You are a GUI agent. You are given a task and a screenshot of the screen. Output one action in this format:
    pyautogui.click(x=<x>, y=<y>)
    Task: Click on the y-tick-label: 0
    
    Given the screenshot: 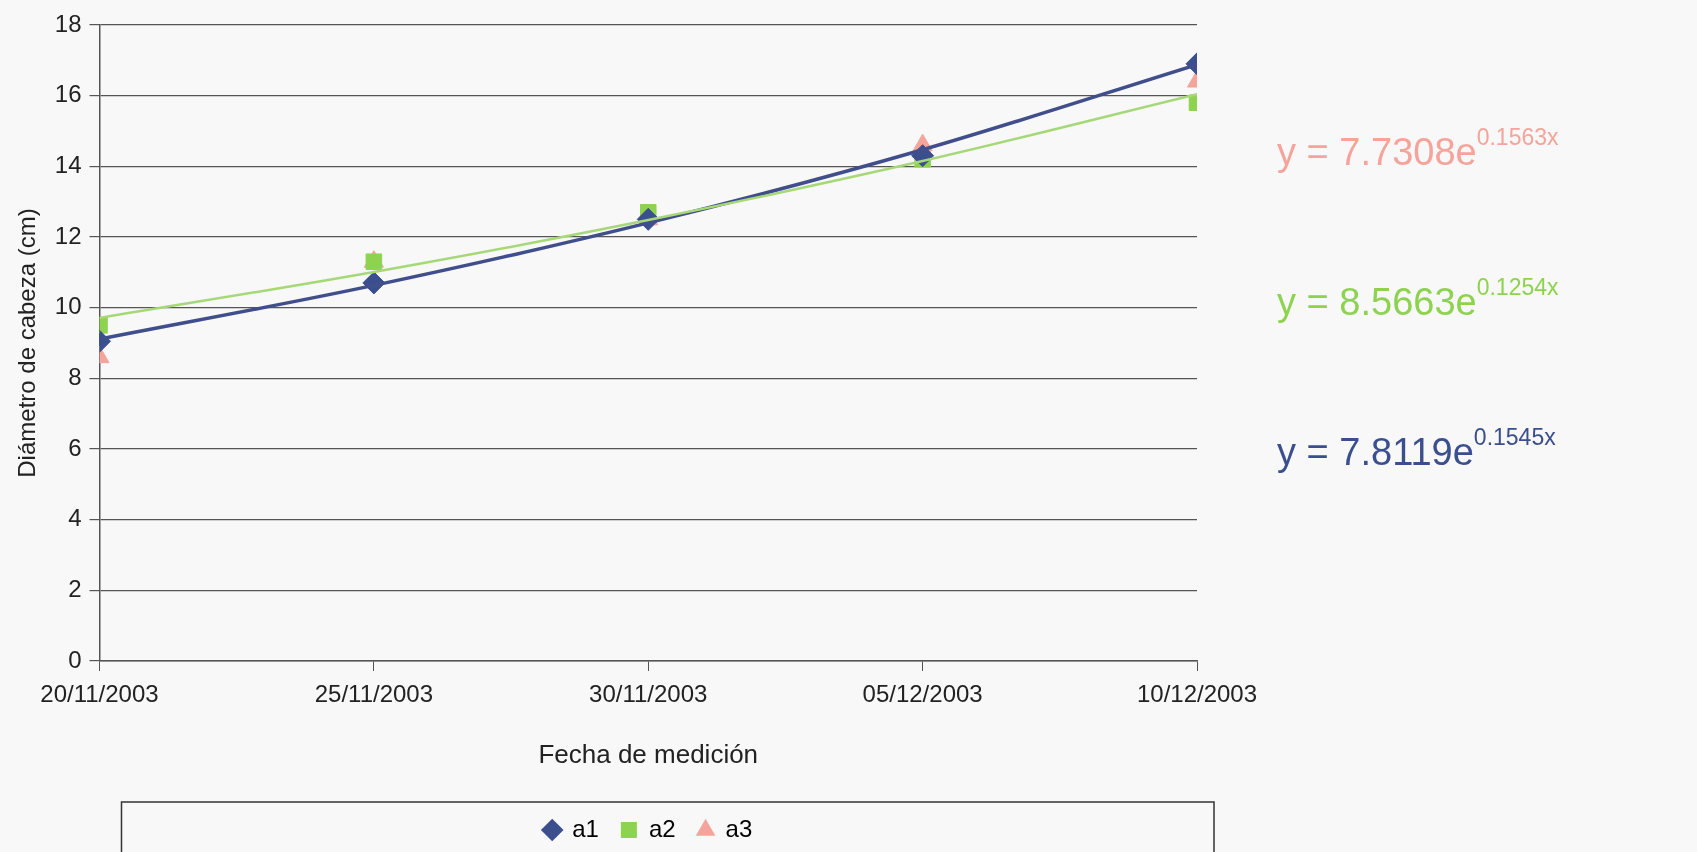 What is the action you would take?
    pyautogui.click(x=75, y=659)
    